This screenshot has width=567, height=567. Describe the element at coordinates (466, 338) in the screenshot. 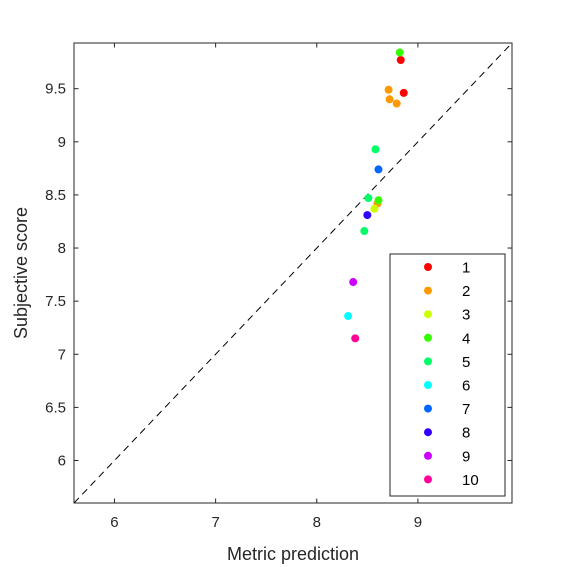

I see `legend-label-4: 4` at that location.